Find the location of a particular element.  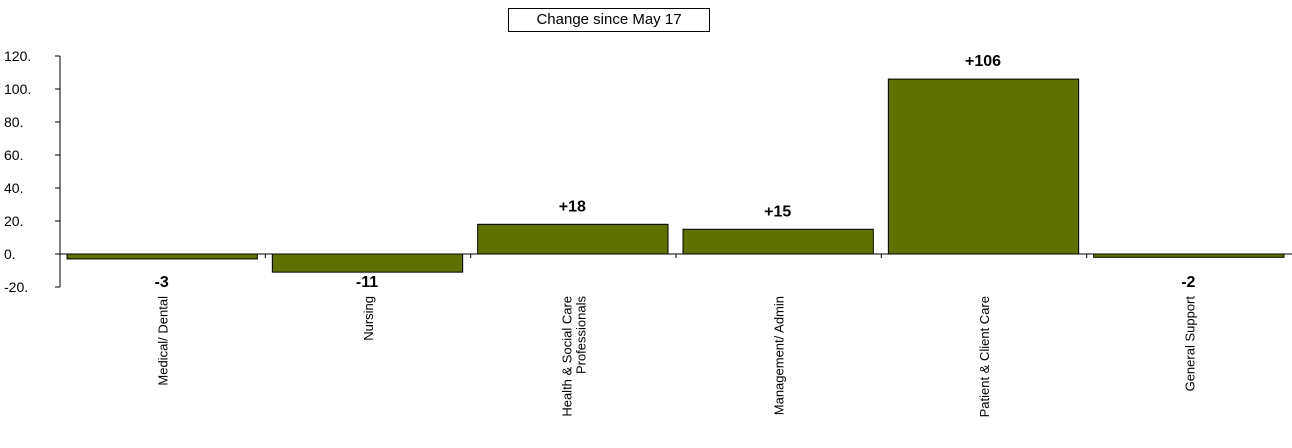

category-label: Patient & Client Care is located at coordinates (984, 356).